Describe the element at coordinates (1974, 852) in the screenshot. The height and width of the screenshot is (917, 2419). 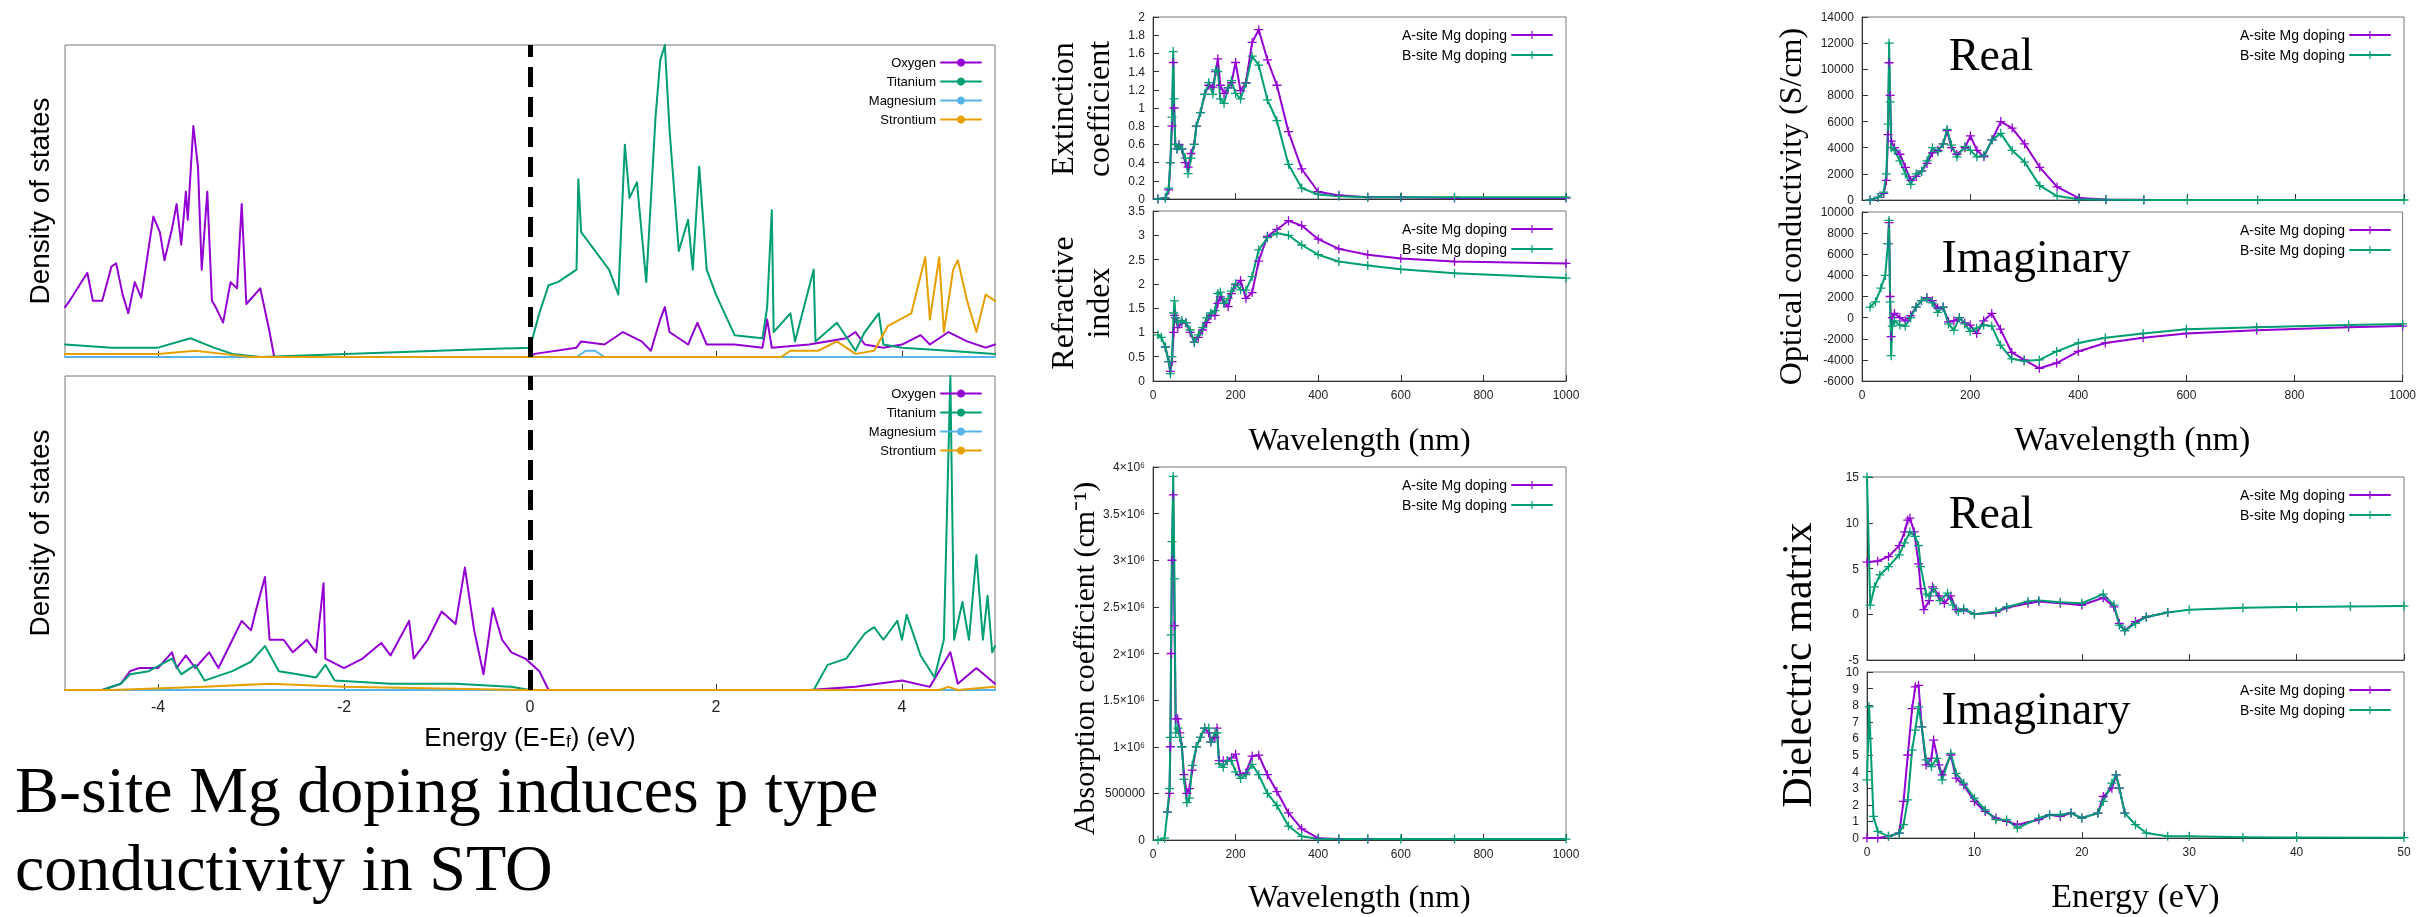
I see `x-tick-label: 10` at that location.